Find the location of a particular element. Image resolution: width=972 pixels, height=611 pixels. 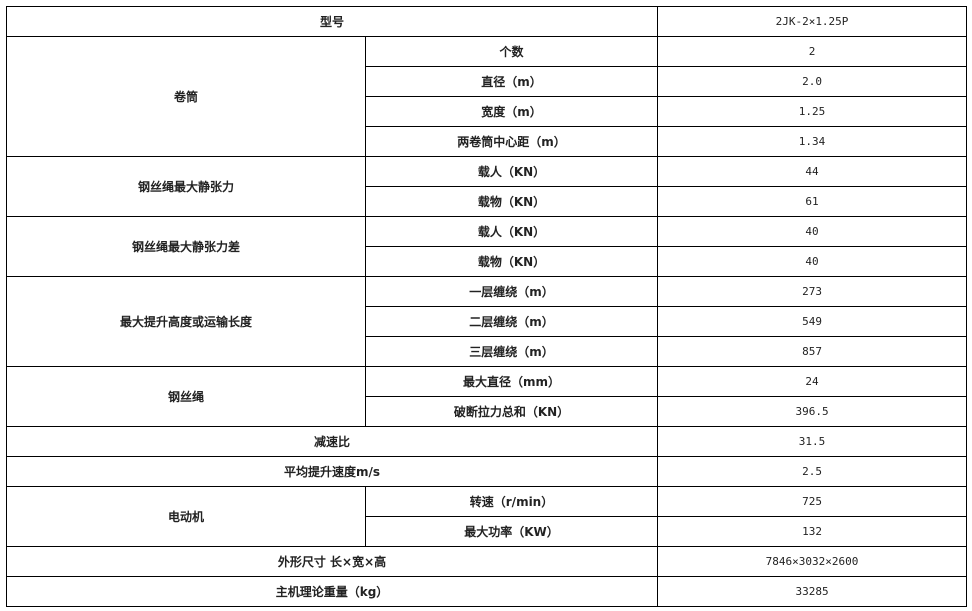

table-row: 平均提升速度m/s 2.5 is located at coordinates (486, 471).